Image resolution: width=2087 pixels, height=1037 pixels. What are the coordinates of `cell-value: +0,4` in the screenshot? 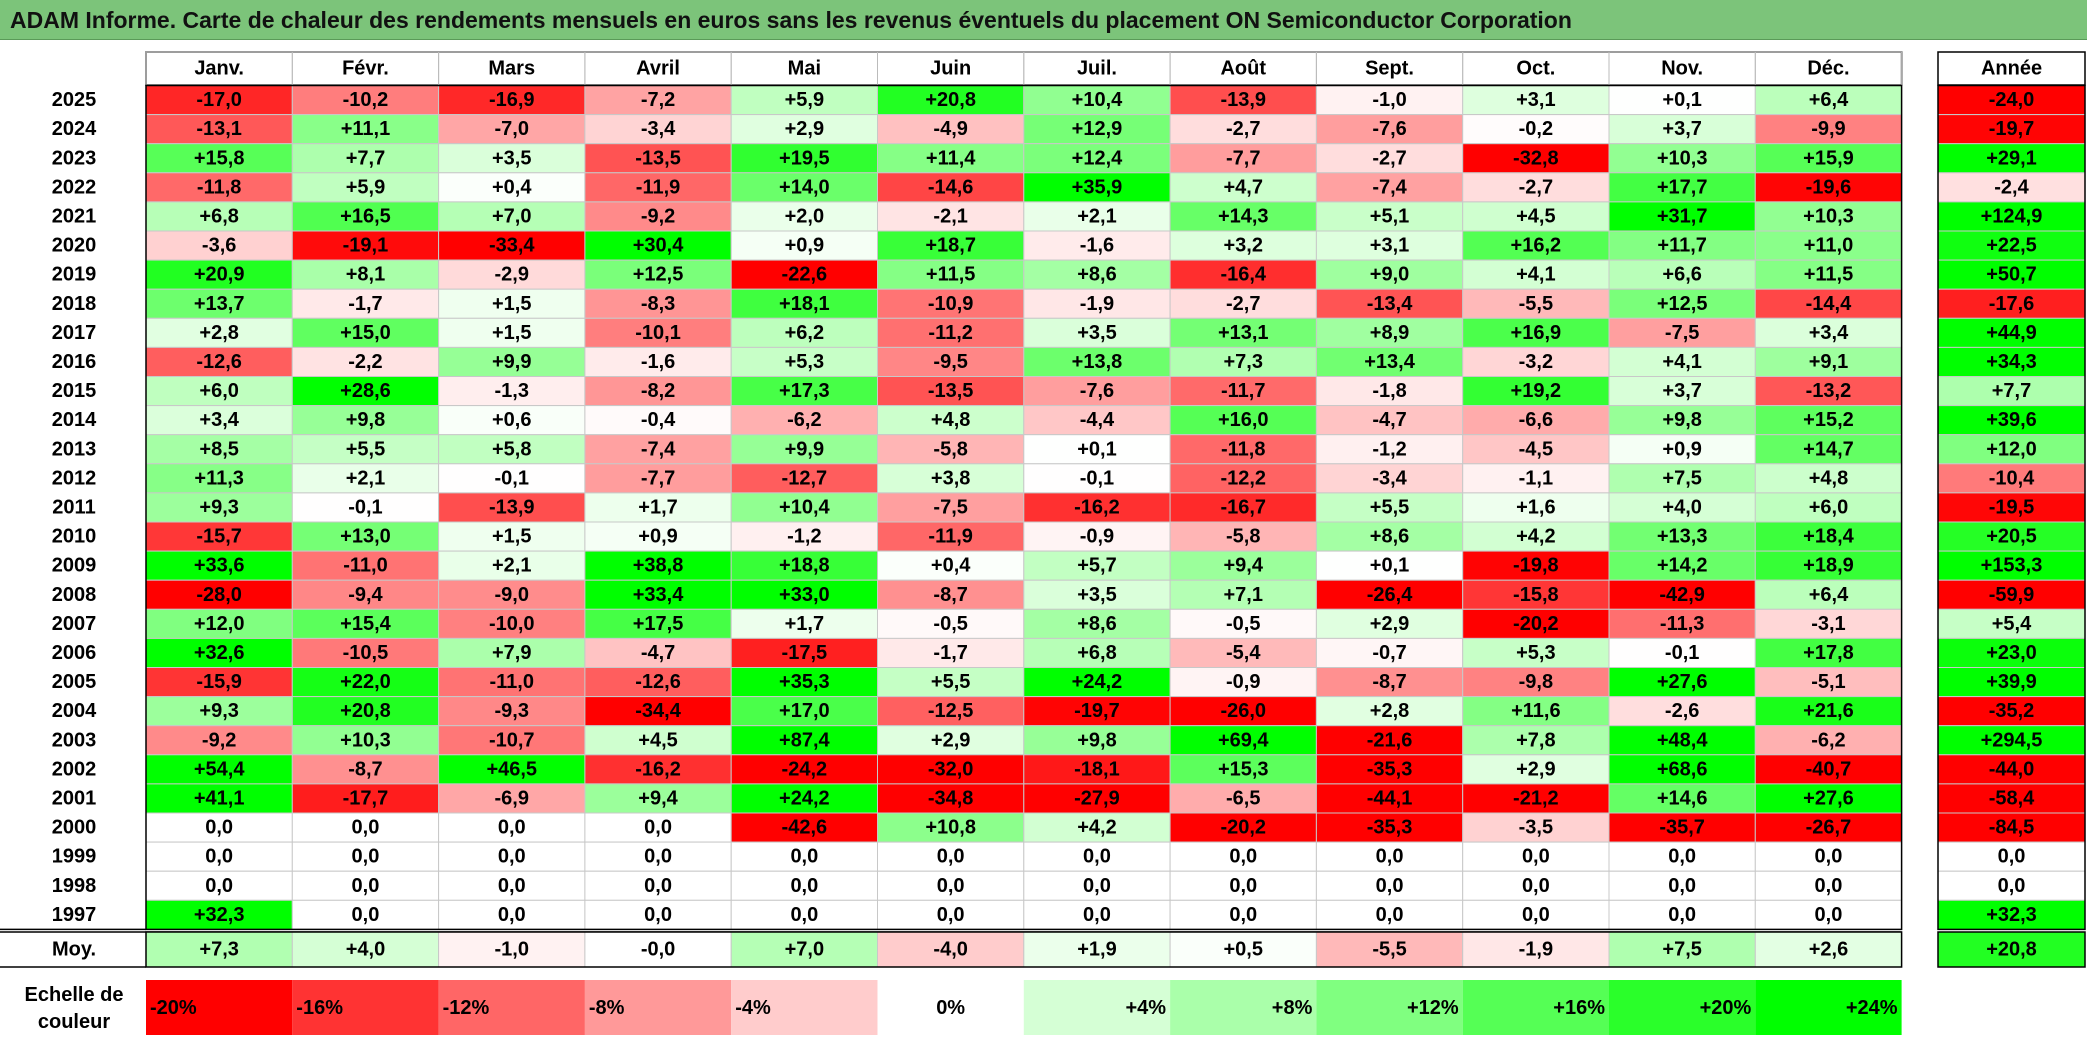 It's located at (951, 566).